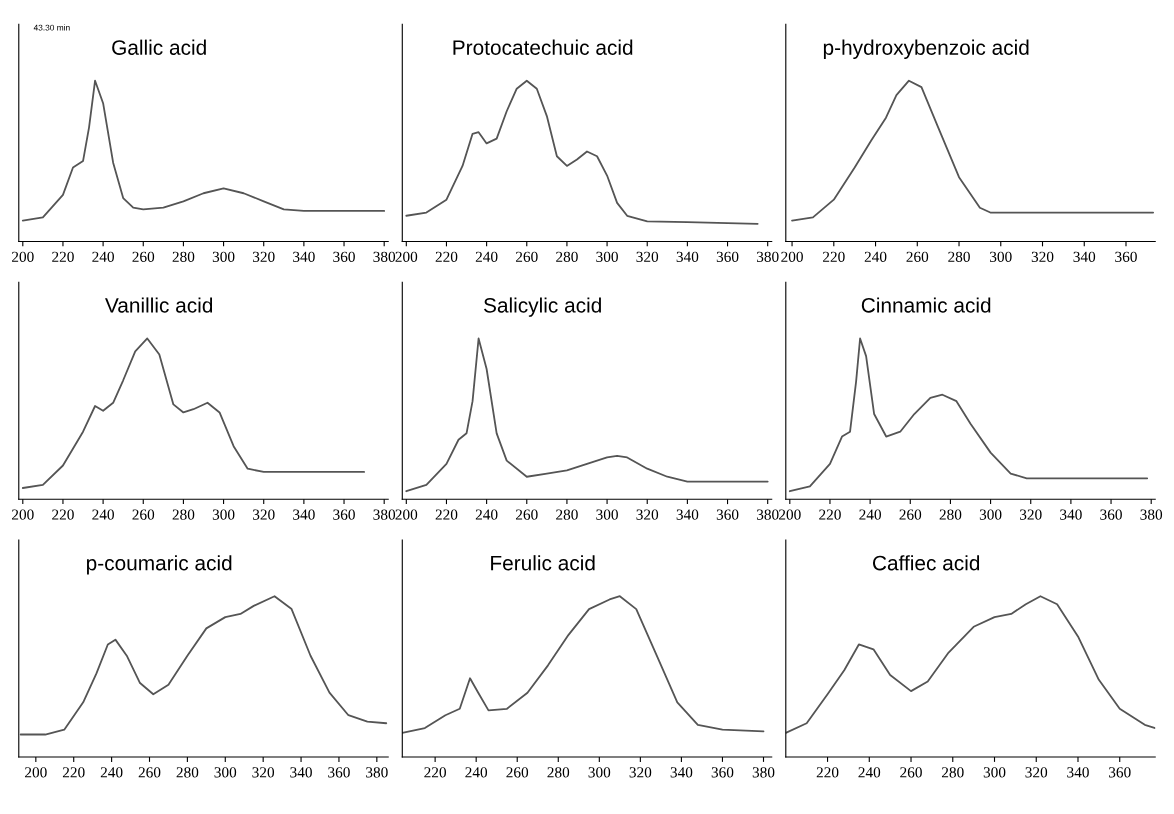 The image size is (1174, 814). I want to click on chart-title: Salicylic acid, so click(542, 307).